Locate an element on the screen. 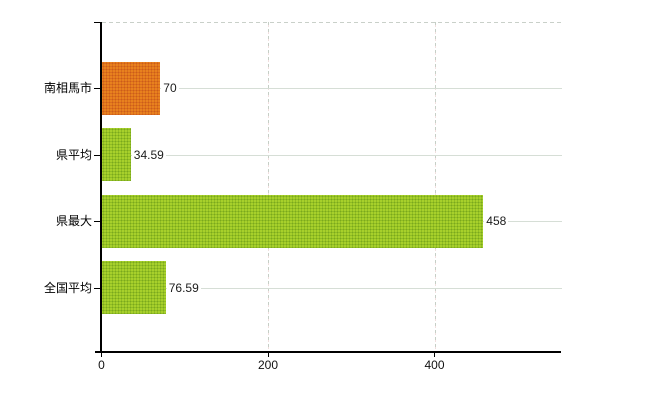  category-label: 全国平均 is located at coordinates (67, 287).